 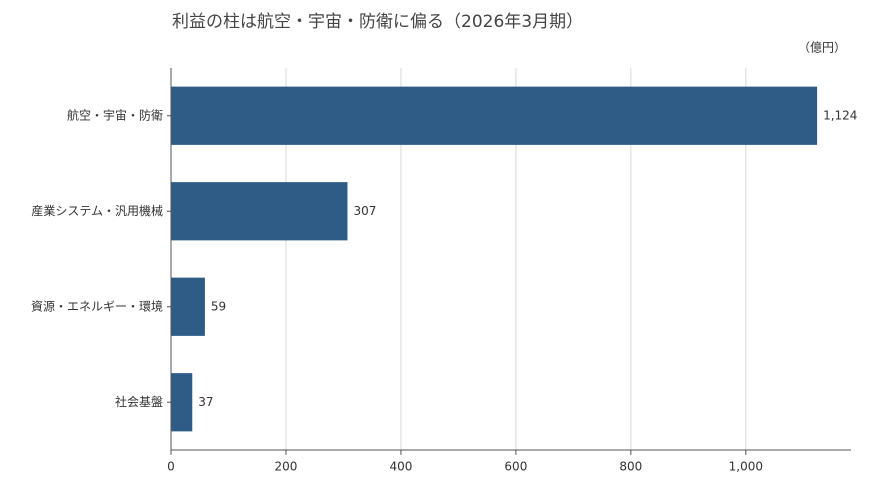 What do you see at coordinates (218, 306) in the screenshot?
I see `value-label: 59` at bounding box center [218, 306].